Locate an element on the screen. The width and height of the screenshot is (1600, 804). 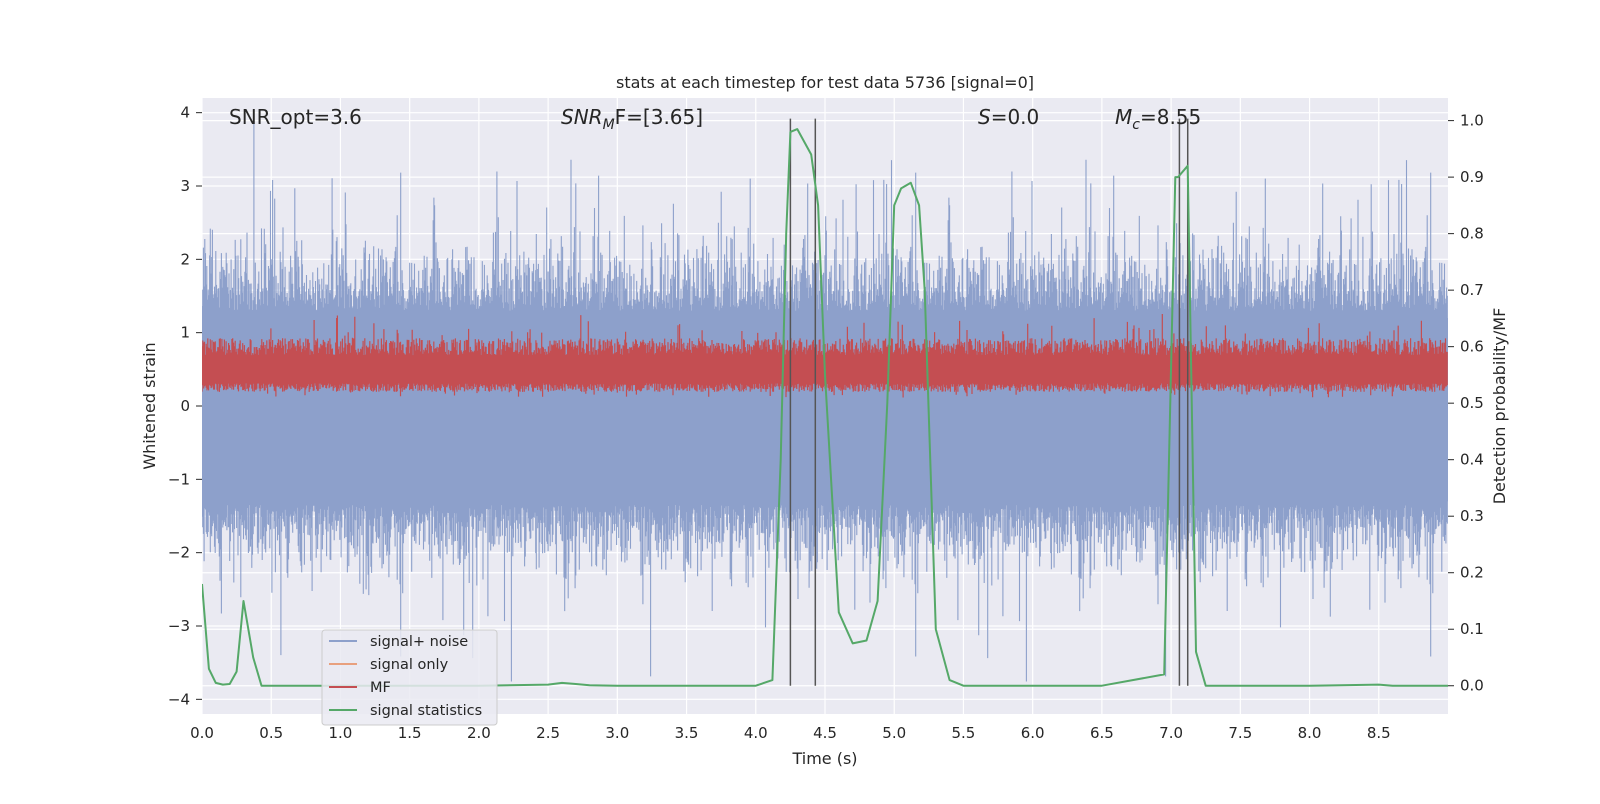
x-tick-label: 5.0 is located at coordinates (894, 733).